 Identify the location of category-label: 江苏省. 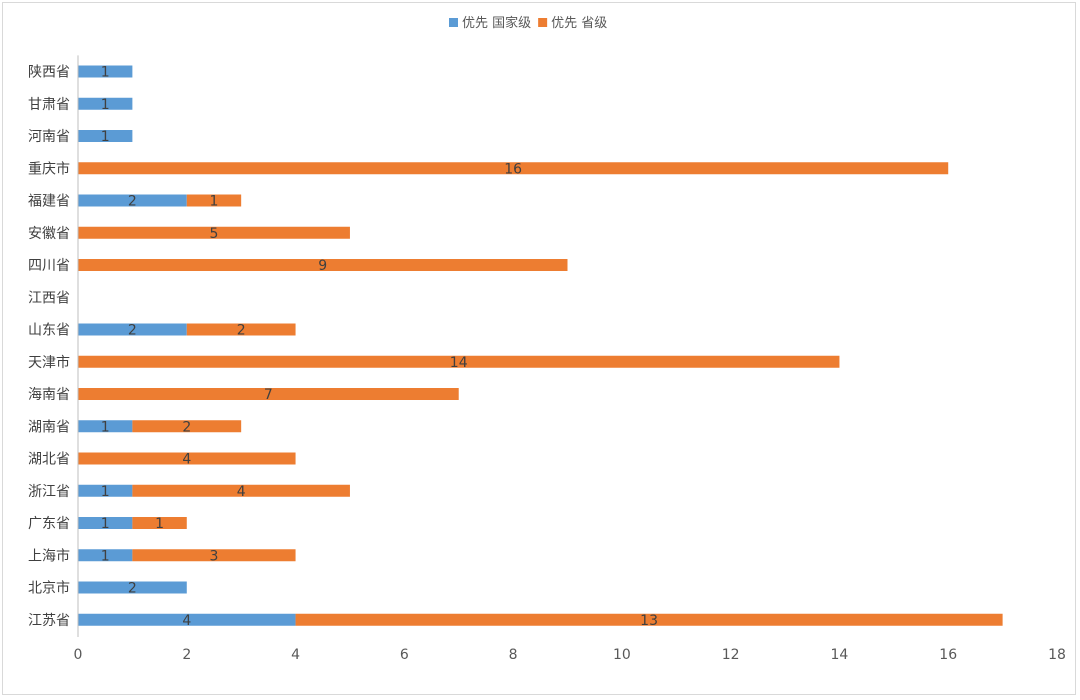
(49, 621).